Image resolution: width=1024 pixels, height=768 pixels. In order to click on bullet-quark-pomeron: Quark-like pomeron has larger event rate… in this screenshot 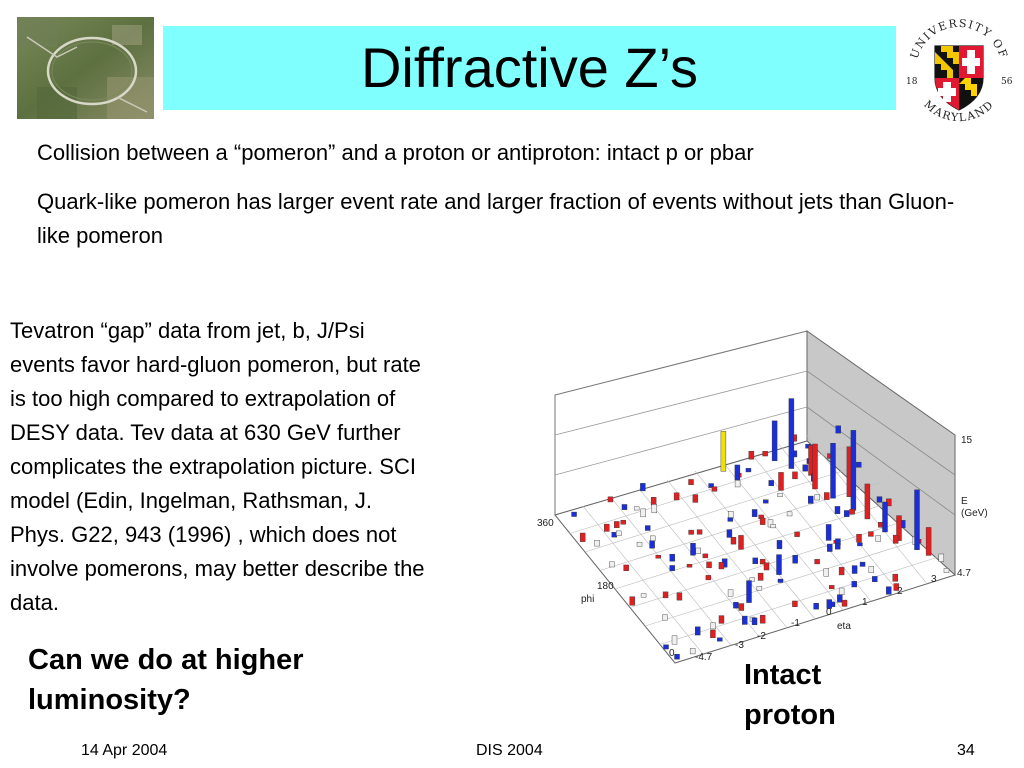, I will do `click(496, 218)`.